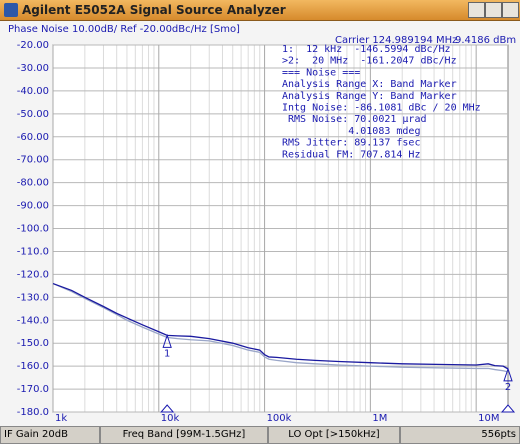 Image resolution: width=520 pixels, height=444 pixels. Describe the element at coordinates (50, 435) in the screenshot. I see `status-cell: IF Gain 20dB` at that location.